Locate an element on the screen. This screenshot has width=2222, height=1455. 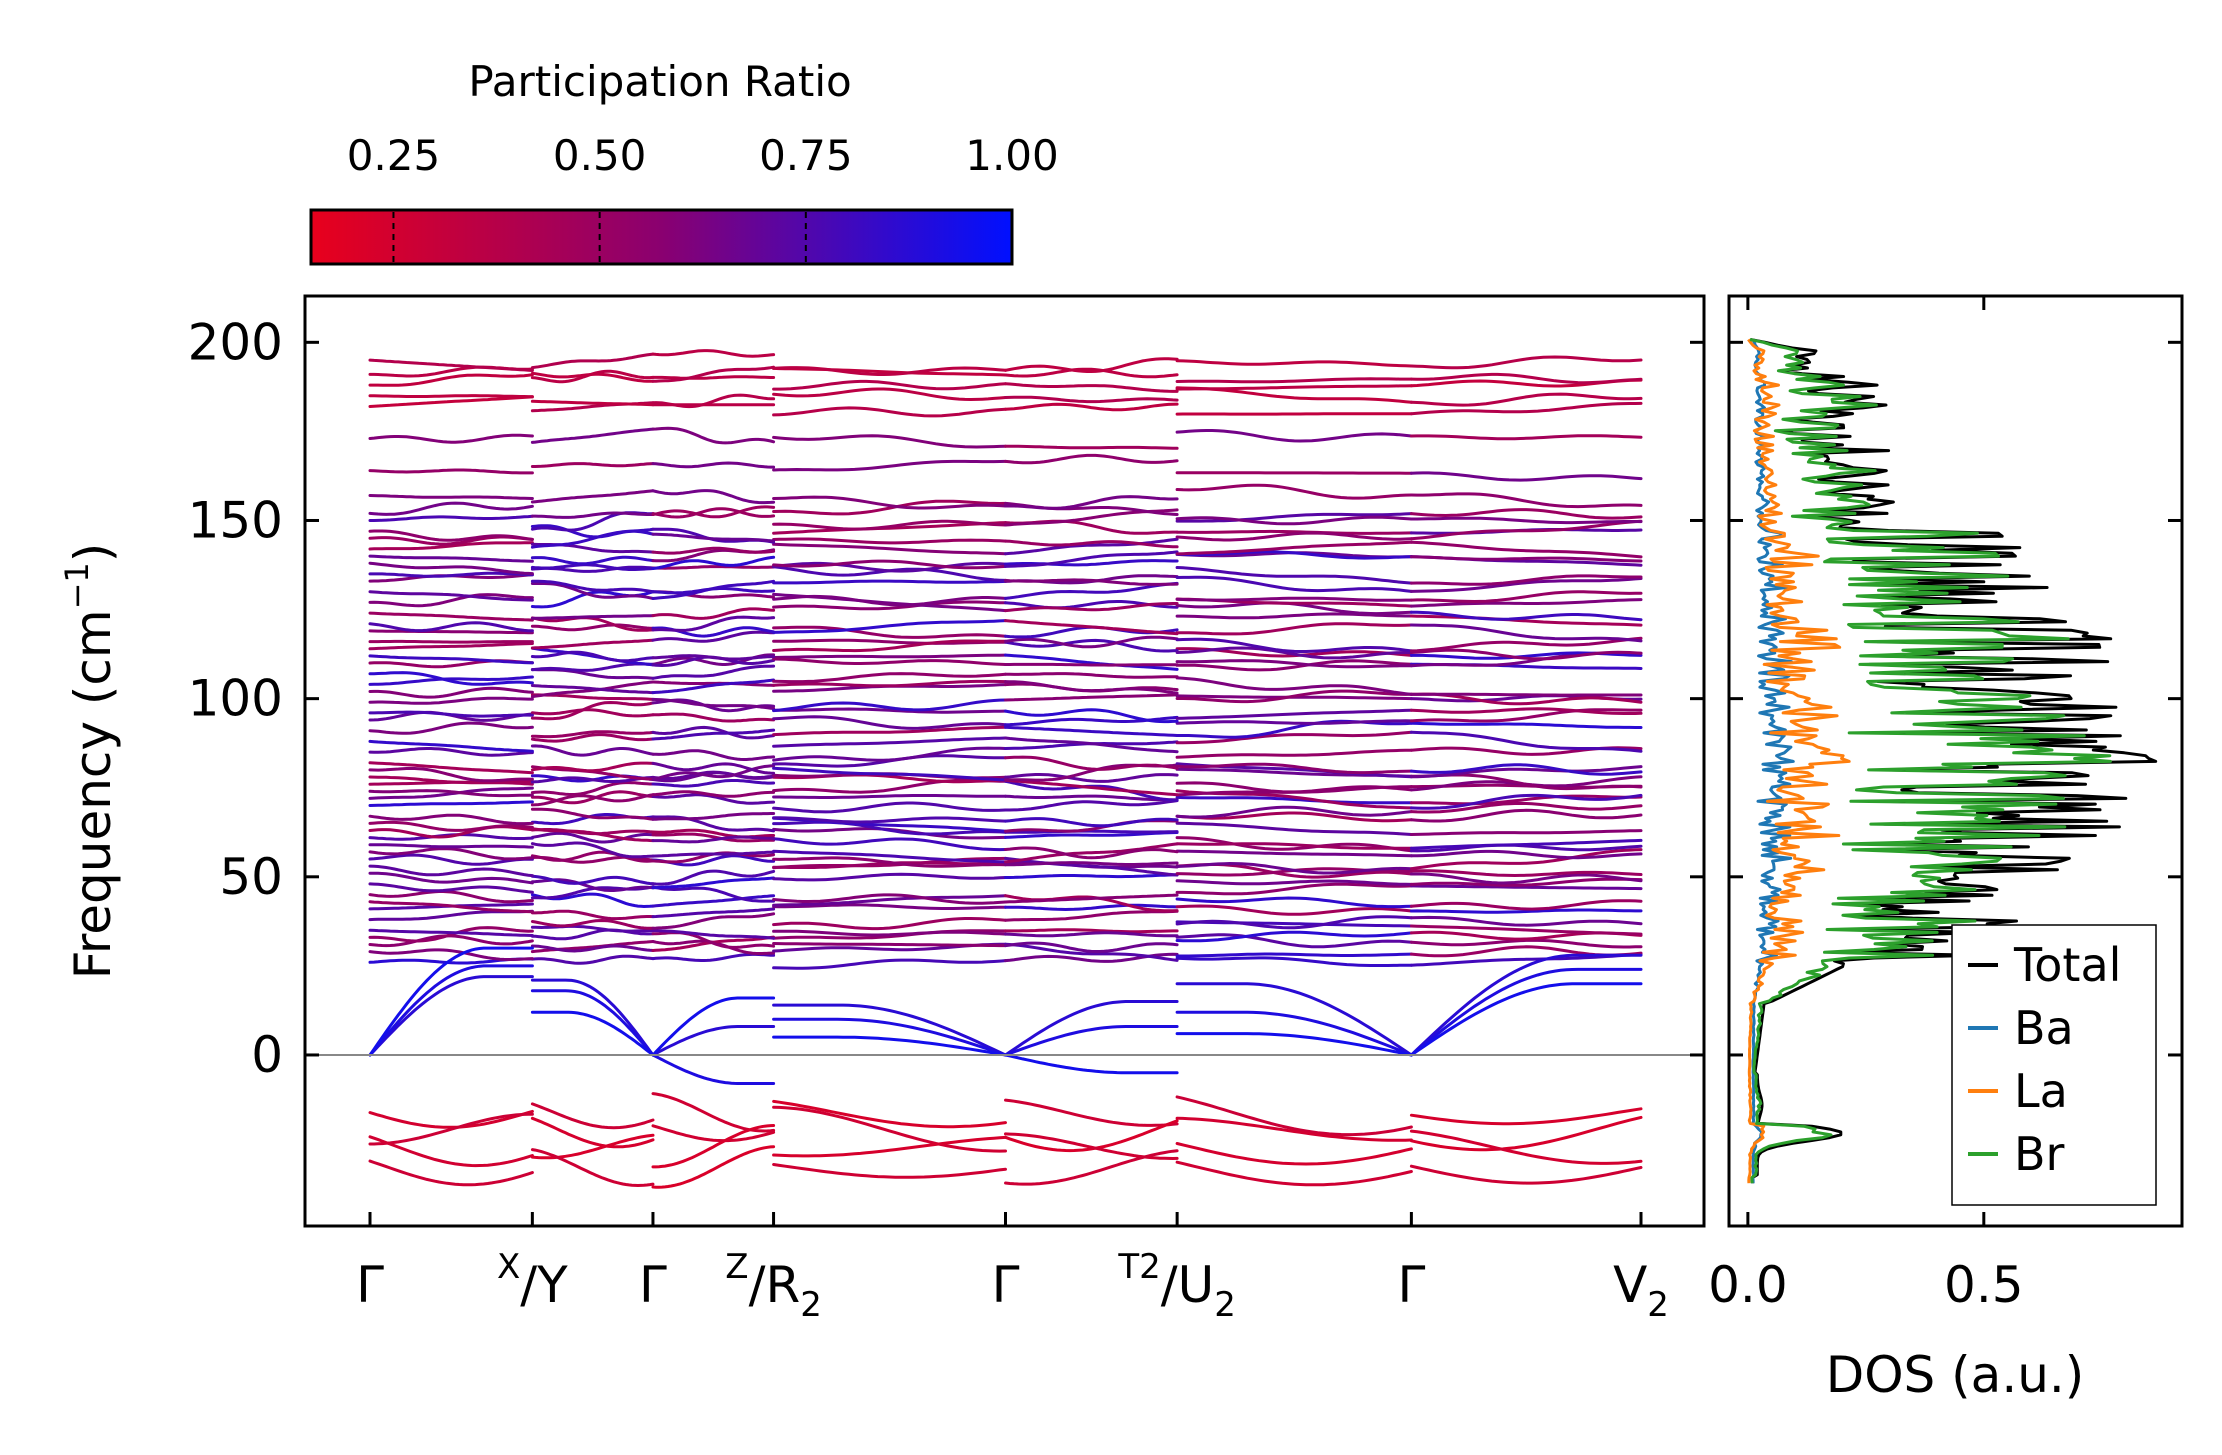
dos-series-br is located at coordinates (1930, 761).